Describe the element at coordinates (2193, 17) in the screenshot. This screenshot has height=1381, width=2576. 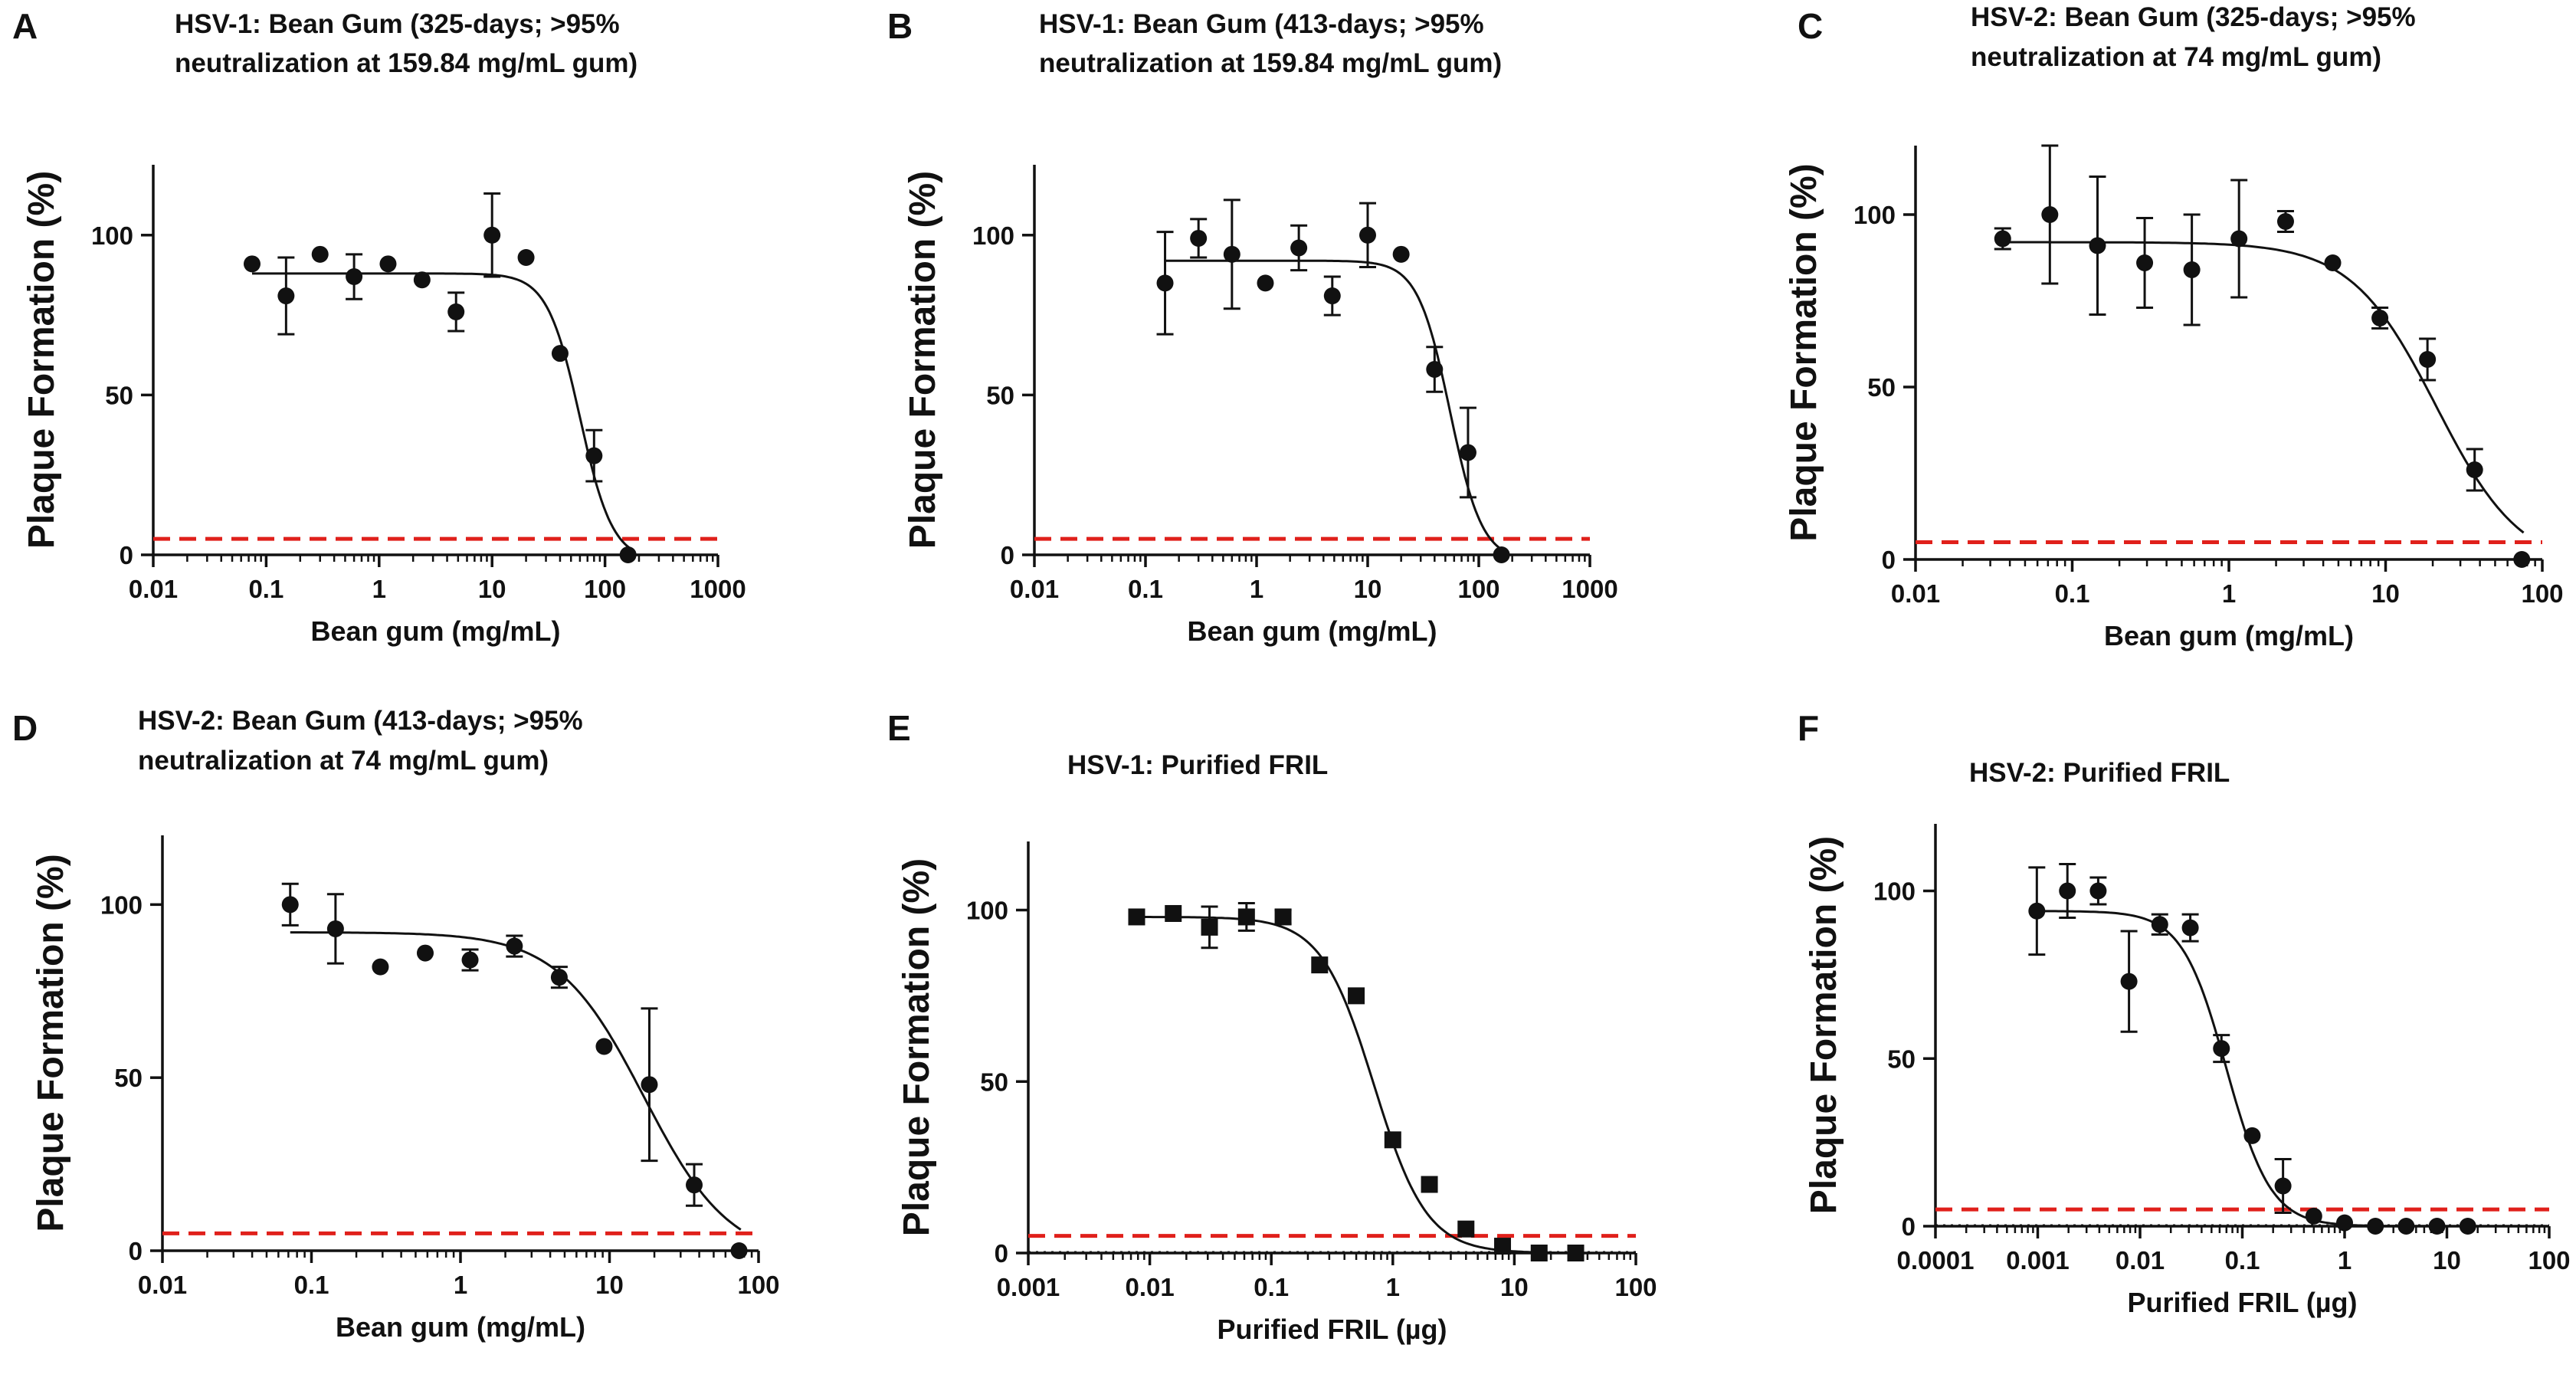
I see `chart-title-line: HSV-2: Bean Gum (325-days; >95%` at that location.